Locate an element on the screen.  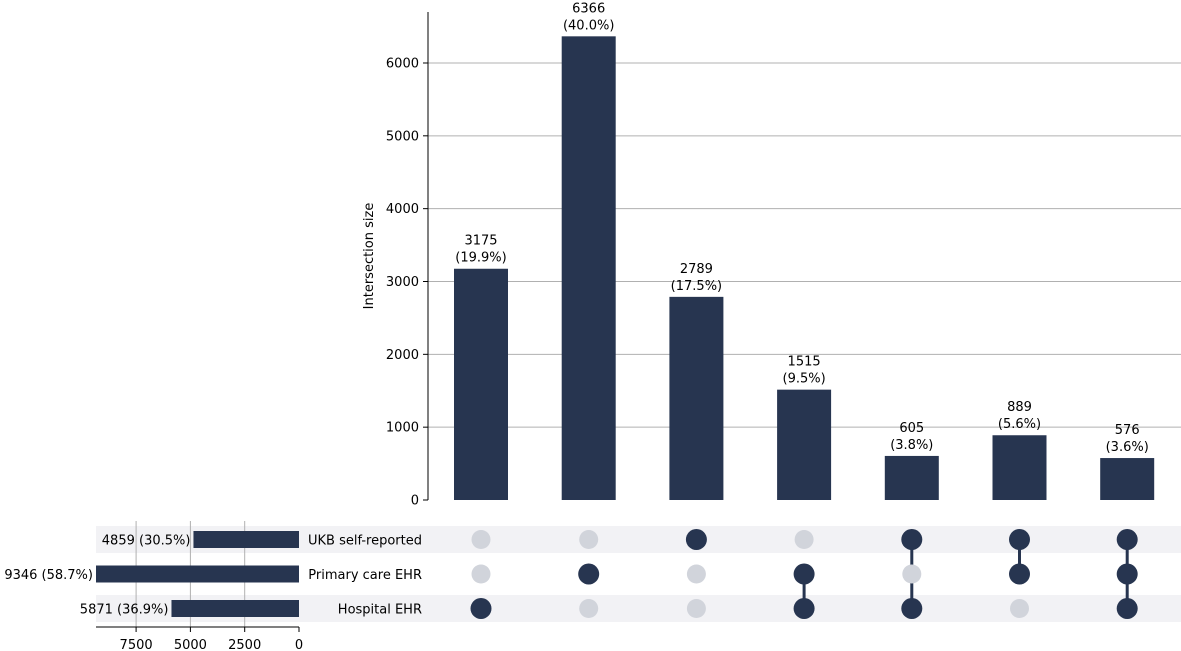
bar-percent-label-1: (40.0%) is located at coordinates (588, 25).